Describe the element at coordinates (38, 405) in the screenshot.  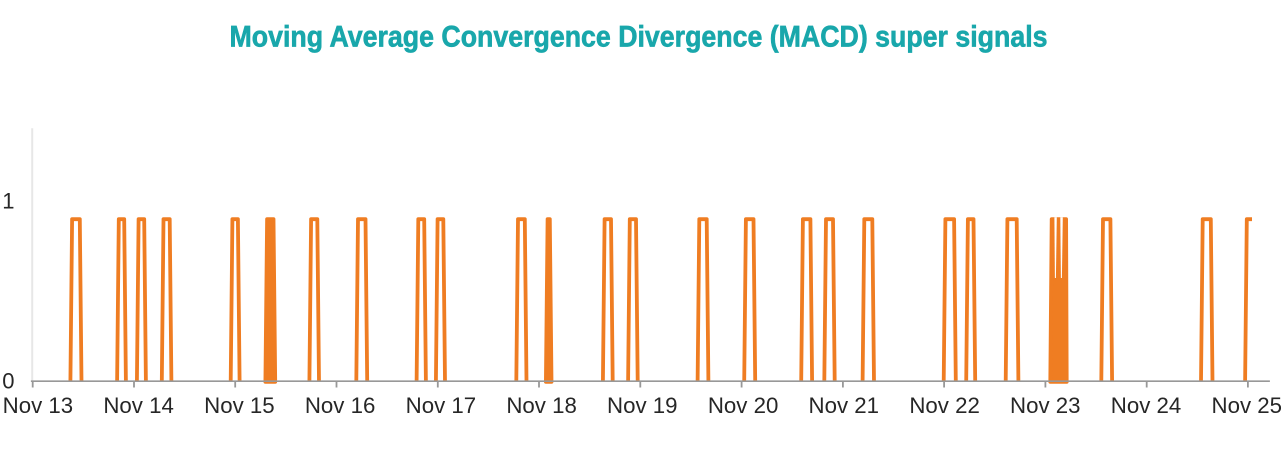
I see `svg-text: Nov 13` at that location.